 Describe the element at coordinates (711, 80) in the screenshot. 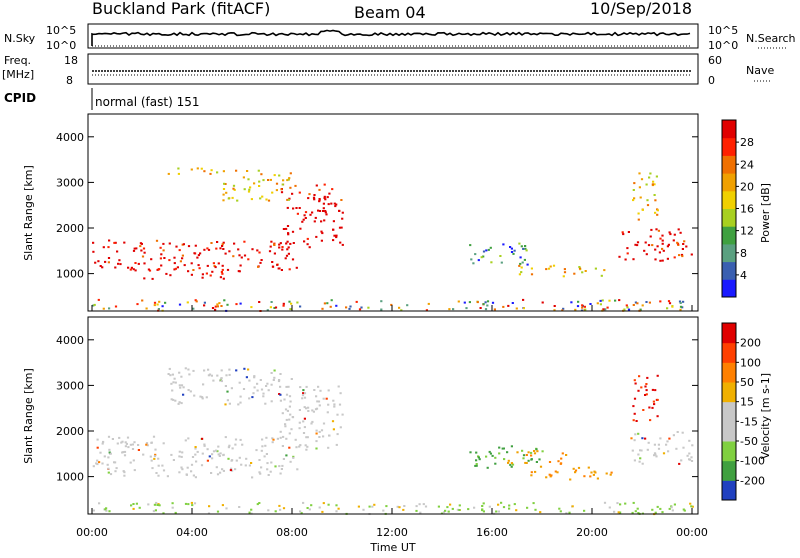

I see `nave-tick-bottom: 0` at that location.